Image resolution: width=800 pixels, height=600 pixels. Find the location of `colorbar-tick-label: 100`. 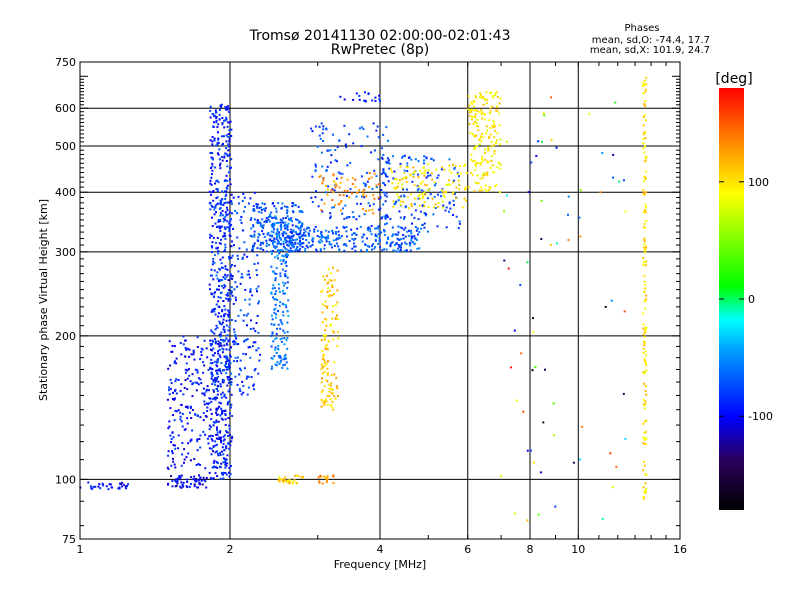

colorbar-tick-label: 100 is located at coordinates (758, 182).